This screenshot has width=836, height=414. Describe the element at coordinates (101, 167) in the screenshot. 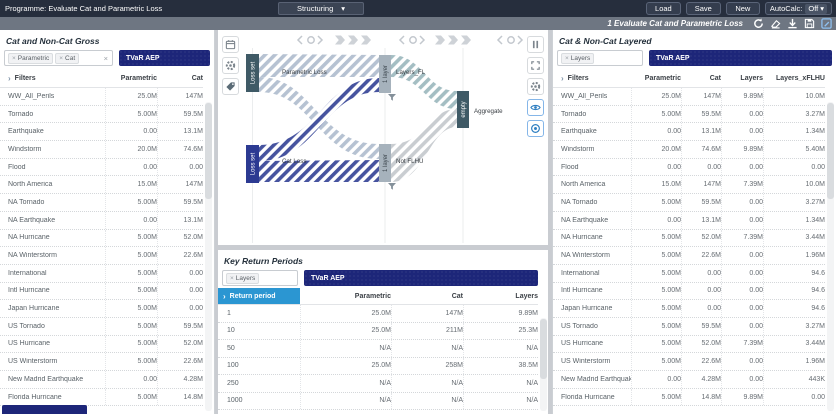

I see `table-row: Flood 0.00 0.00` at that location.